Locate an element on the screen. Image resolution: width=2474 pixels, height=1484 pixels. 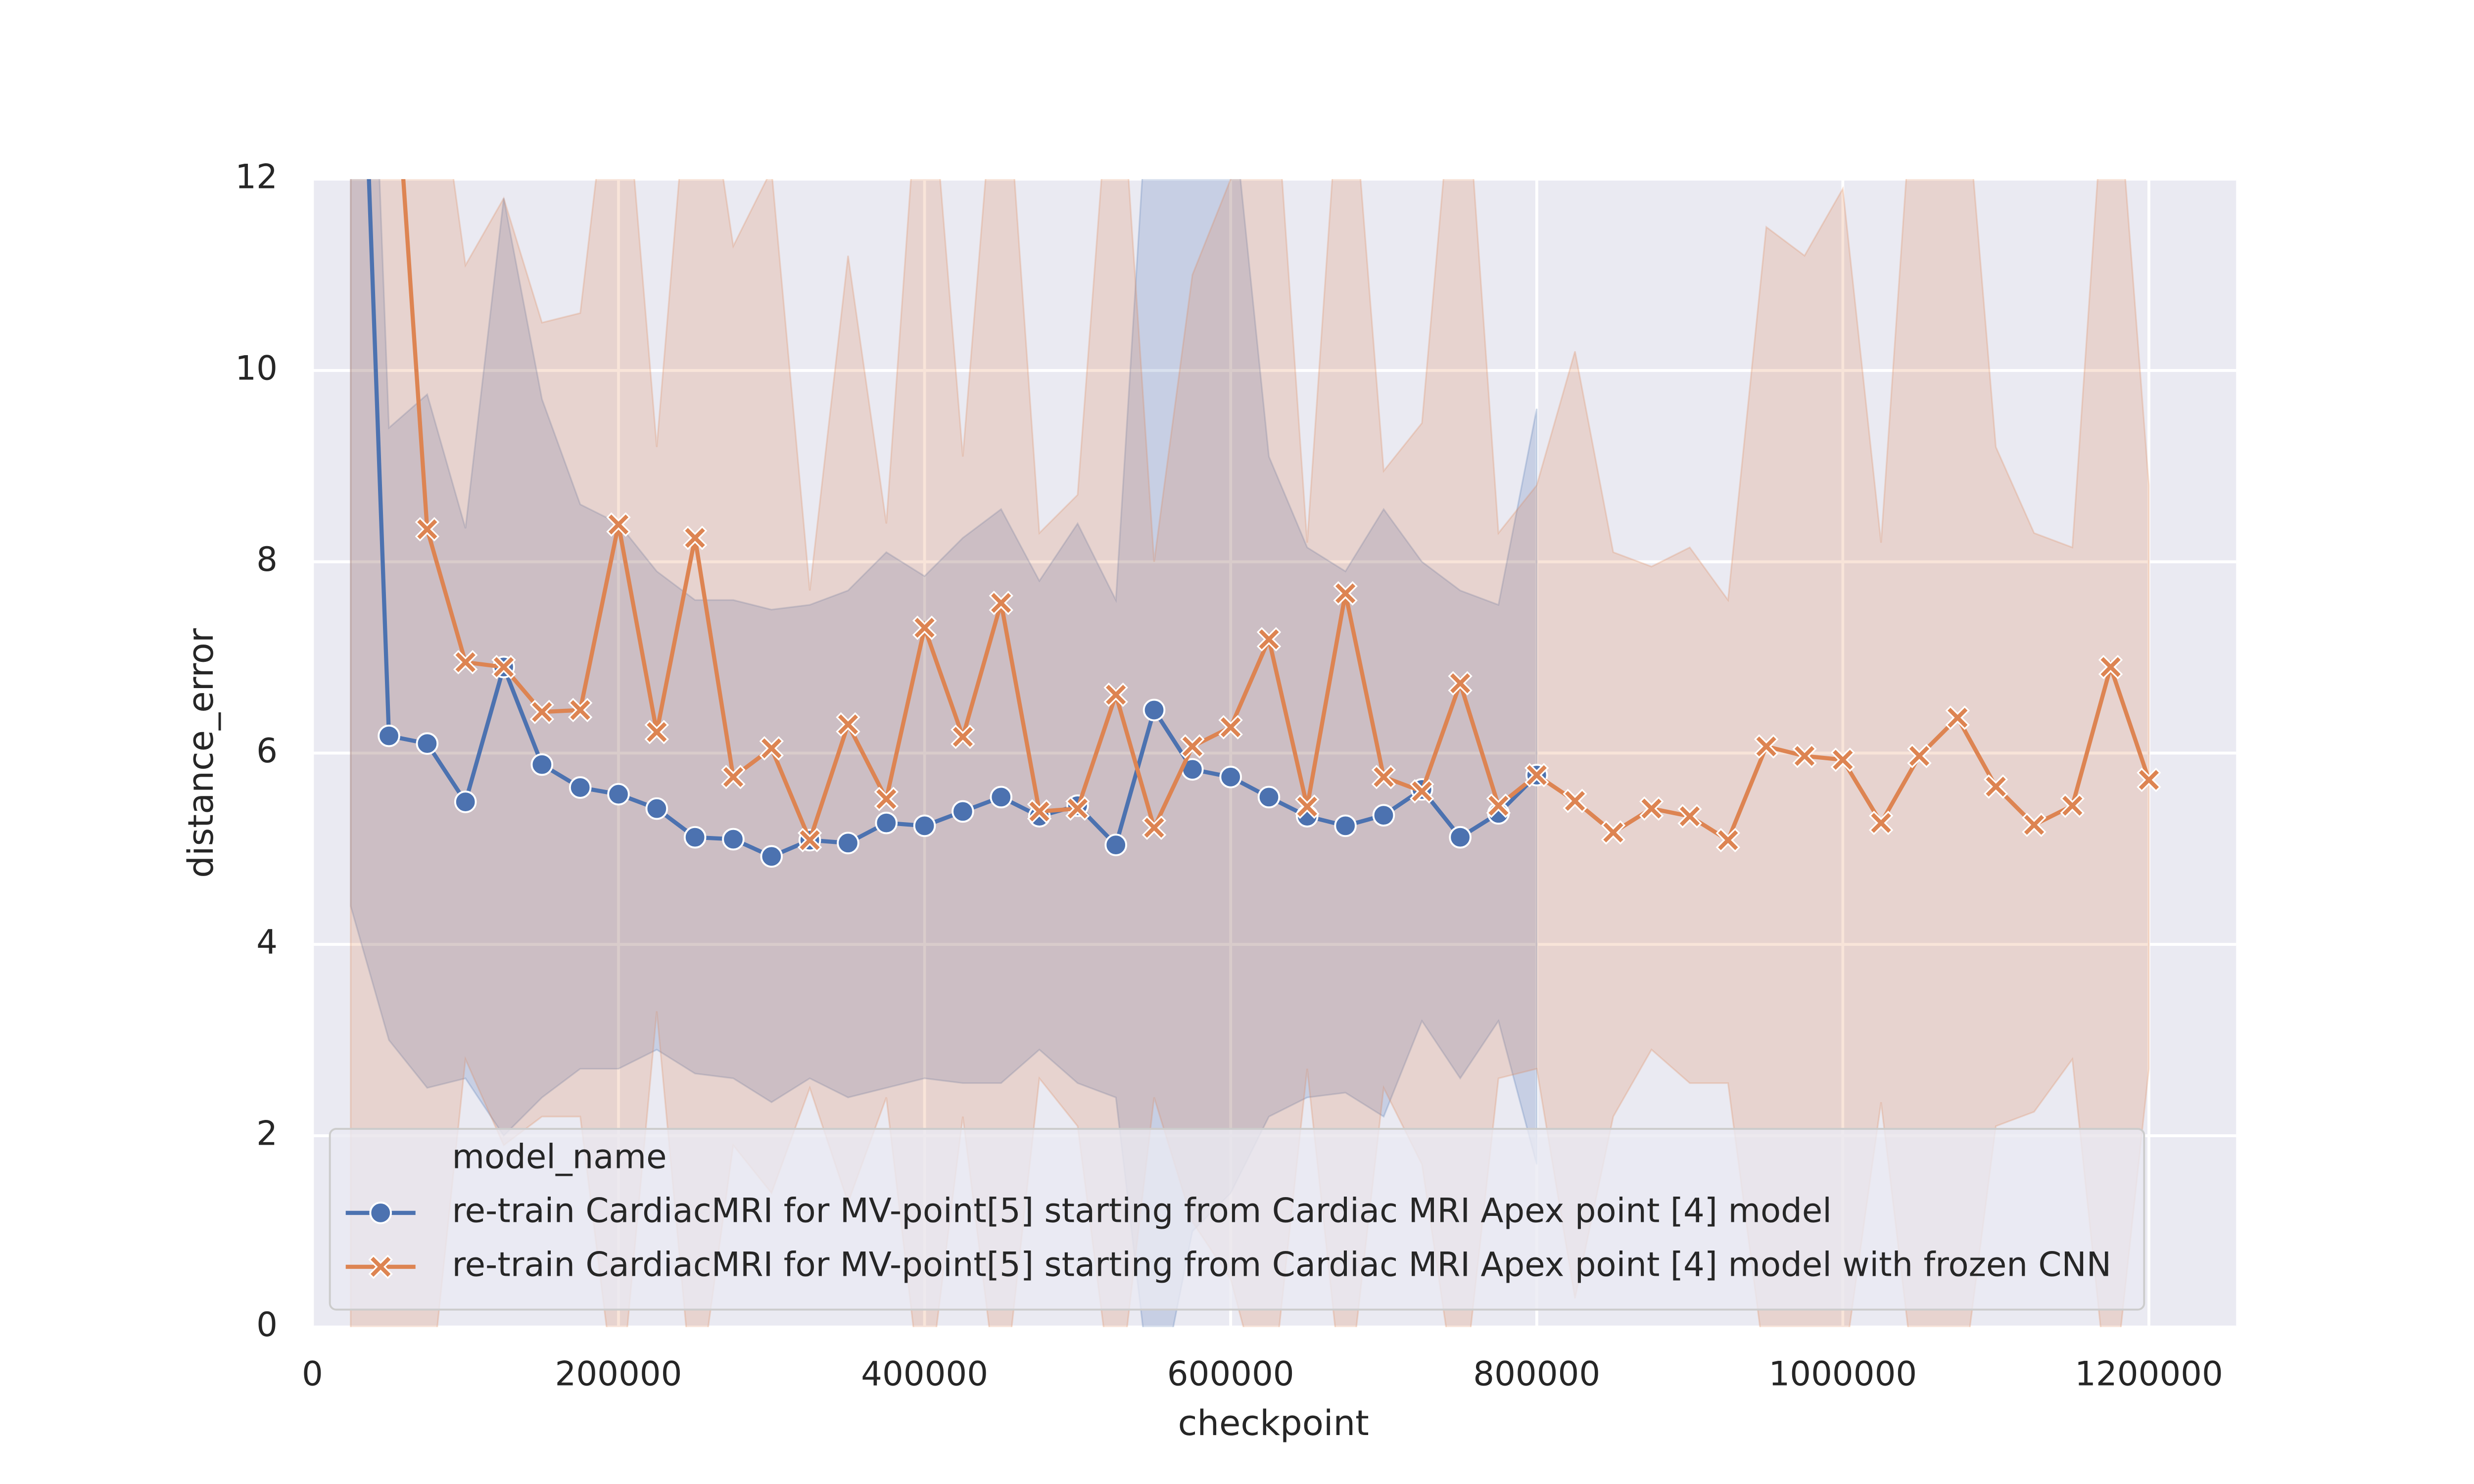
y-tick-label: 8 is located at coordinates (267, 559).